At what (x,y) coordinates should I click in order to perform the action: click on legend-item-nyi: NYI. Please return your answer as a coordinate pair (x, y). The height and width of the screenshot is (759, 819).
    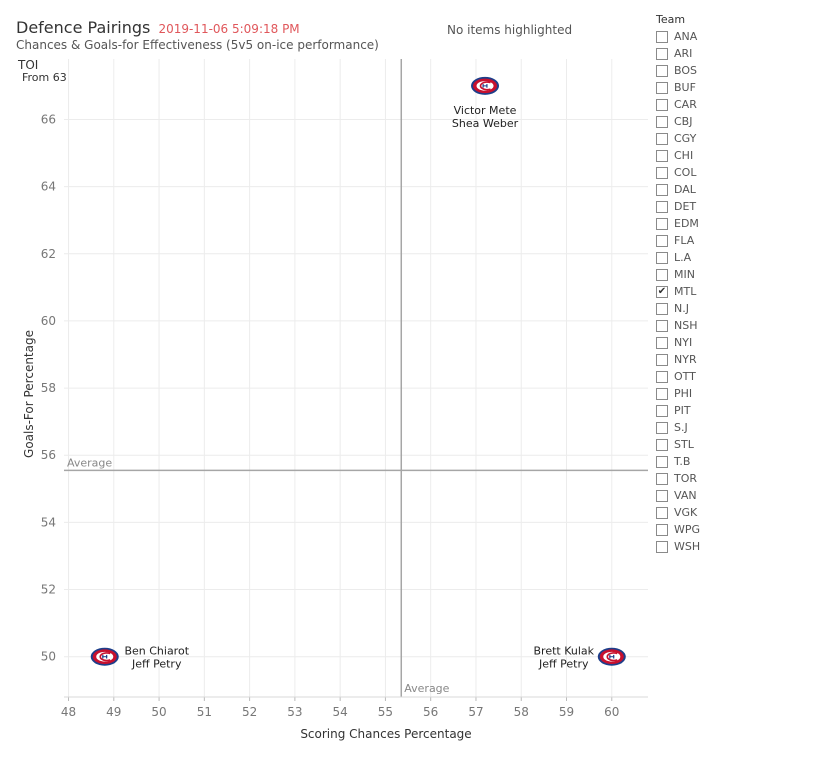
    Looking at the image, I should click on (736, 342).